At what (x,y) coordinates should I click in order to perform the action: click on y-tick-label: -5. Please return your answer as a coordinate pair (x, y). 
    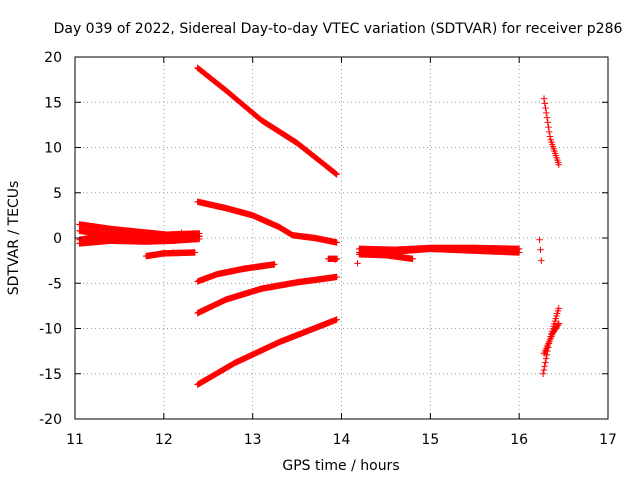
    Looking at the image, I should click on (55, 284).